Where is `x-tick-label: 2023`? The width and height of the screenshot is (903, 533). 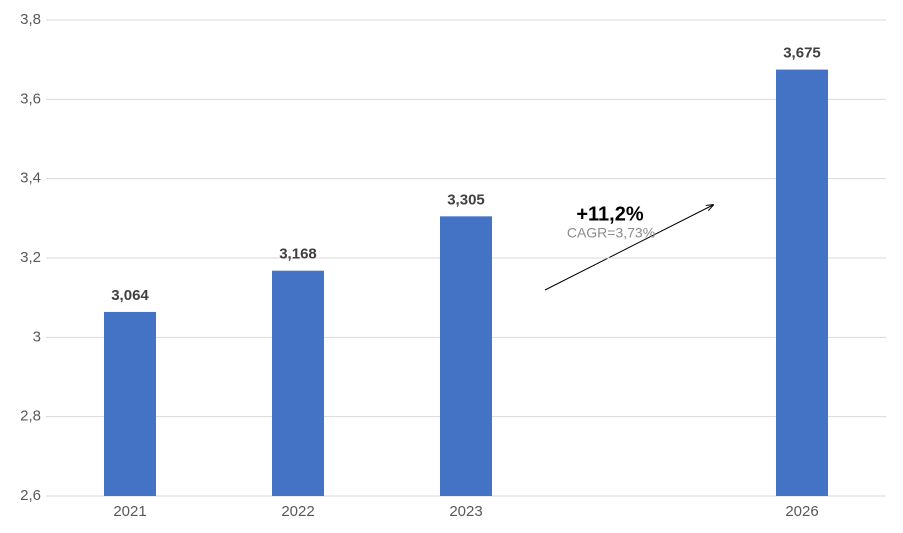
x-tick-label: 2023 is located at coordinates (465, 511).